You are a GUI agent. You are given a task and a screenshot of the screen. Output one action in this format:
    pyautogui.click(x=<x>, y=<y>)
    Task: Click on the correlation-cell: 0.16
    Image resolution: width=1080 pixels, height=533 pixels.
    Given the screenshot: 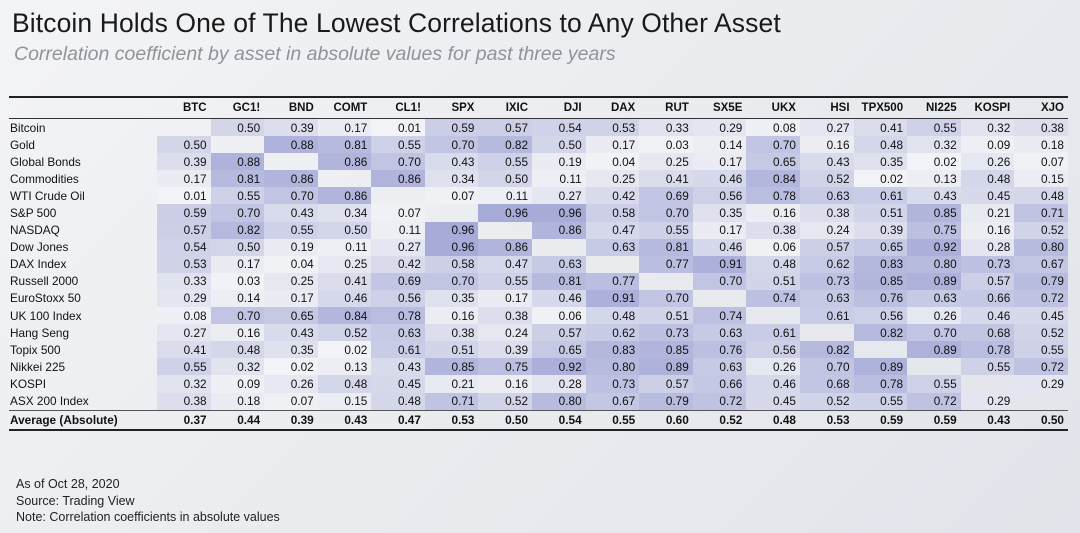 What is the action you would take?
    pyautogui.click(x=451, y=316)
    